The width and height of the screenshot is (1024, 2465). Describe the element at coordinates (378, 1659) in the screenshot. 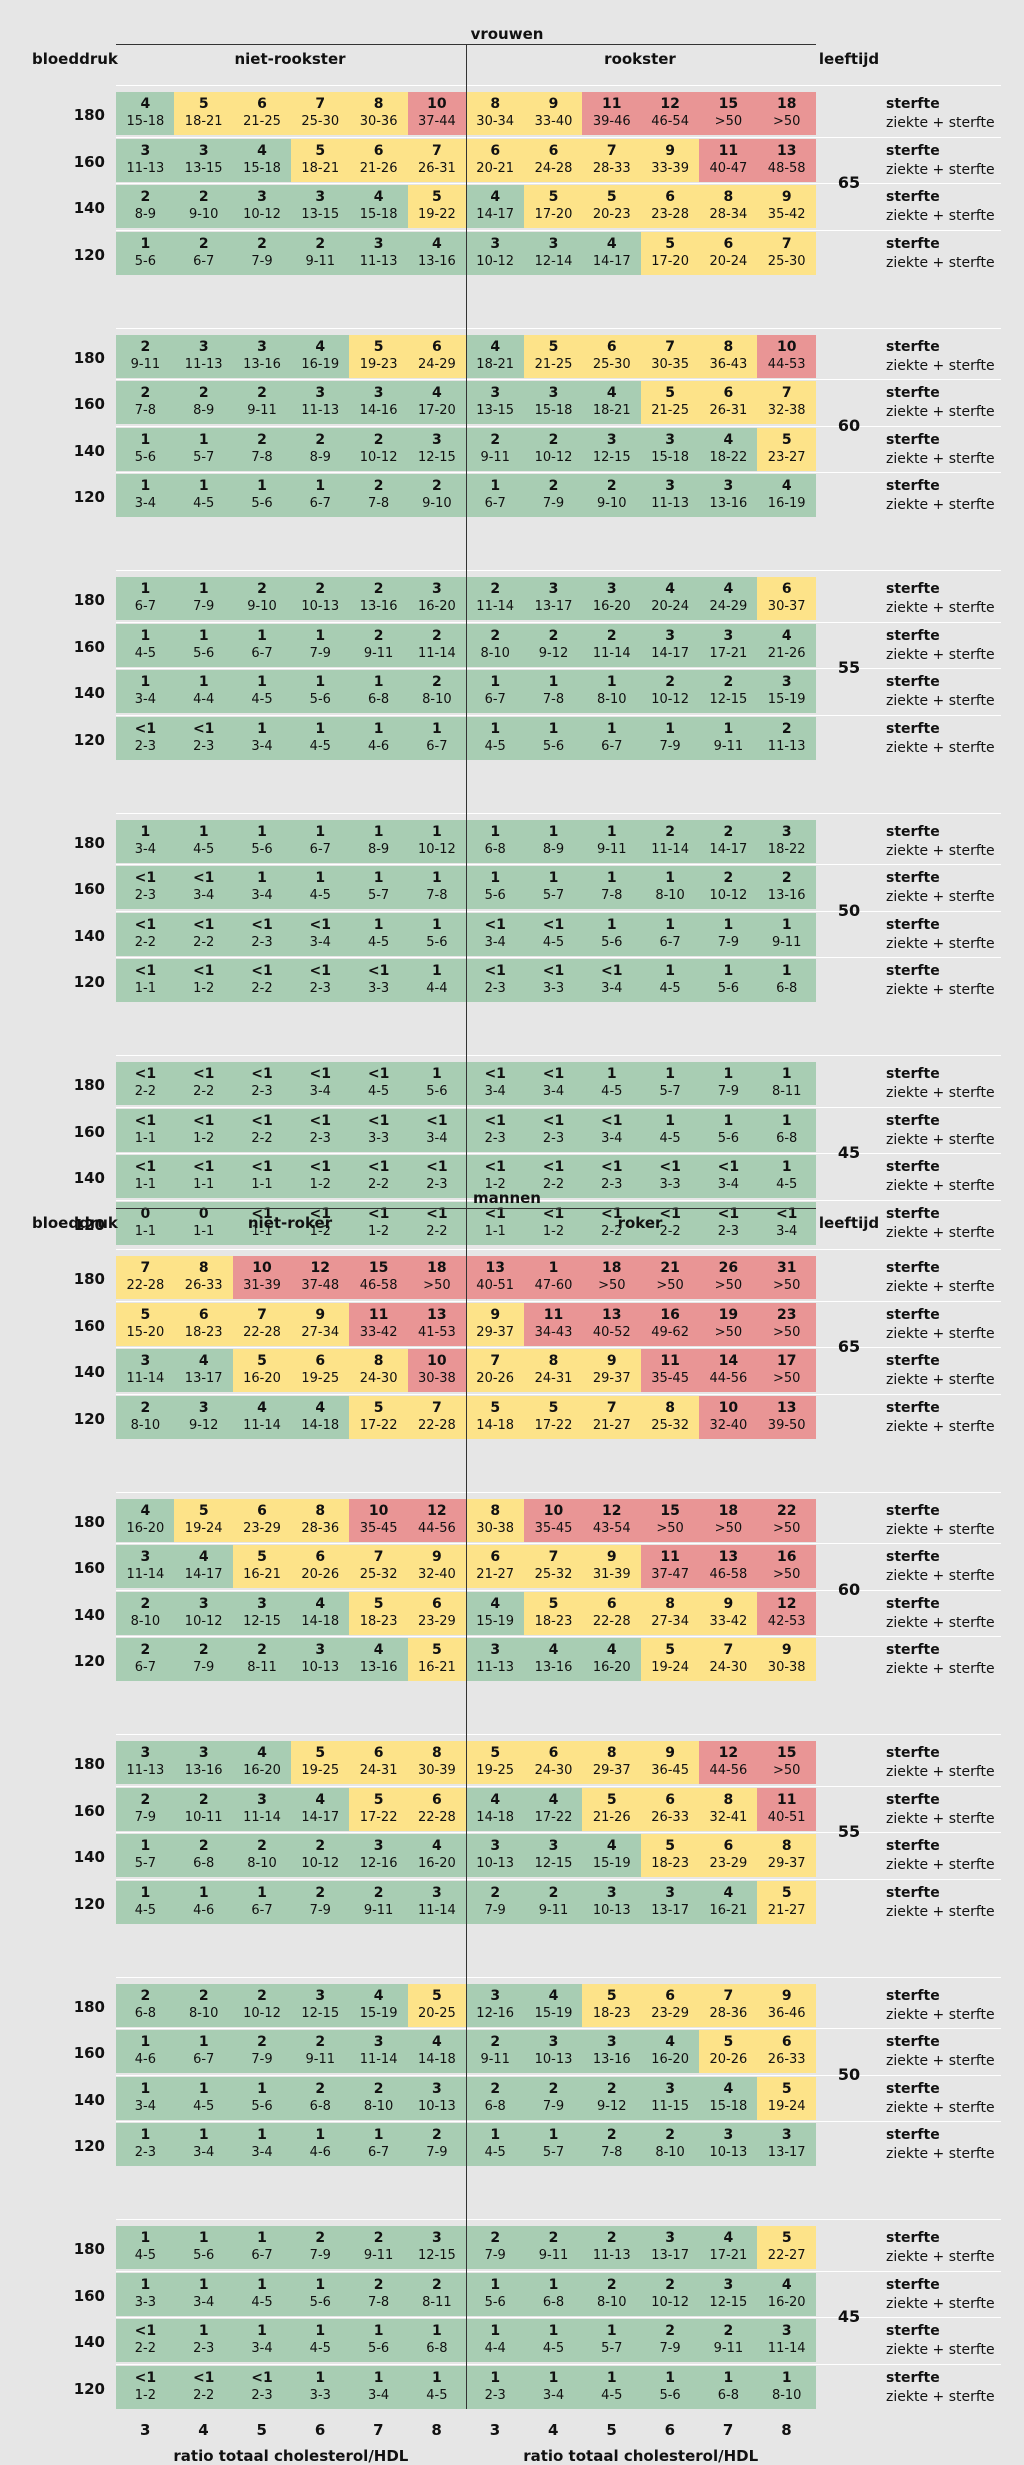

I see `men-risk-cell: 4 13-16` at that location.